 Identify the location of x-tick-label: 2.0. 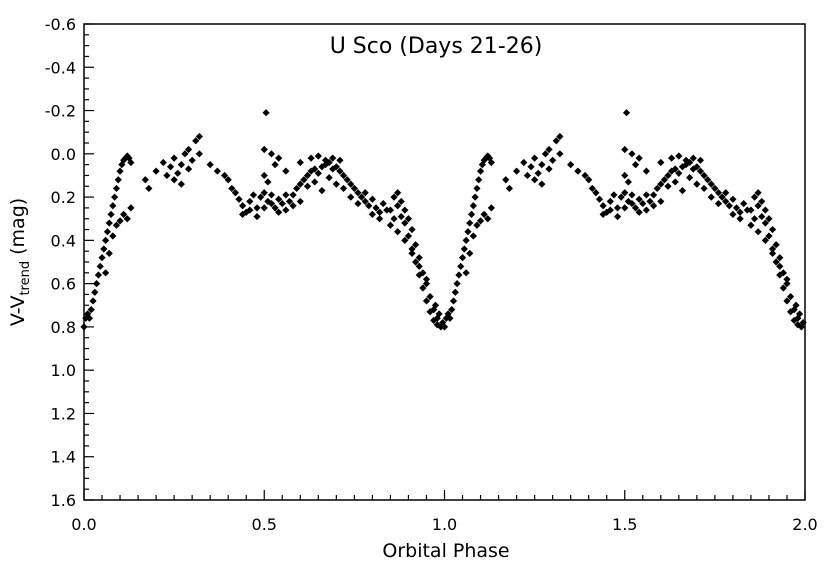
(804, 524).